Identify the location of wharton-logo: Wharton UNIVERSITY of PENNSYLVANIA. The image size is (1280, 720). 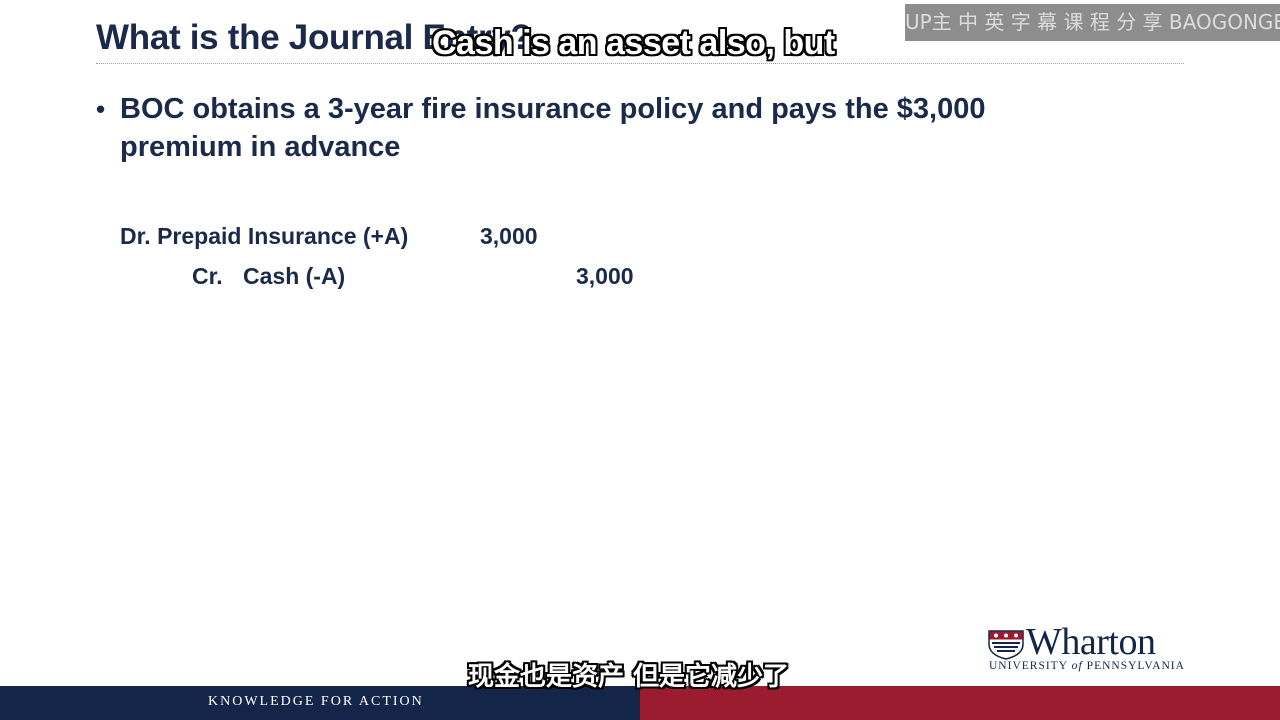
(1093, 647).